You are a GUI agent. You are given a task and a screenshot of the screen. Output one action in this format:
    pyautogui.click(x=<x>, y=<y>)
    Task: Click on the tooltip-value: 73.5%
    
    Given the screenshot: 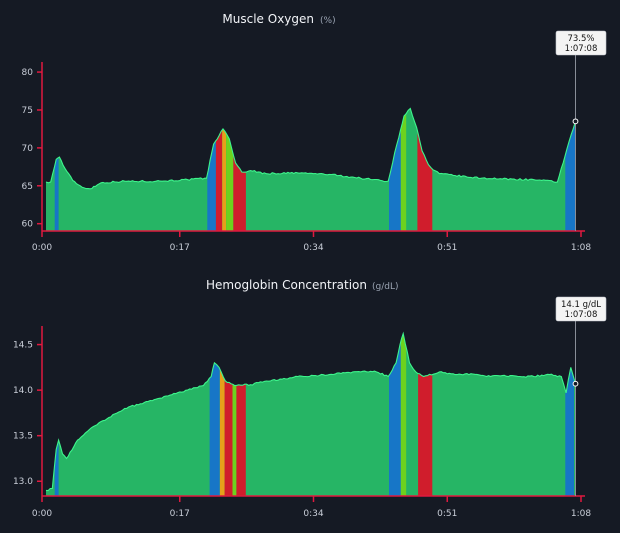 What is the action you would take?
    pyautogui.click(x=580, y=39)
    